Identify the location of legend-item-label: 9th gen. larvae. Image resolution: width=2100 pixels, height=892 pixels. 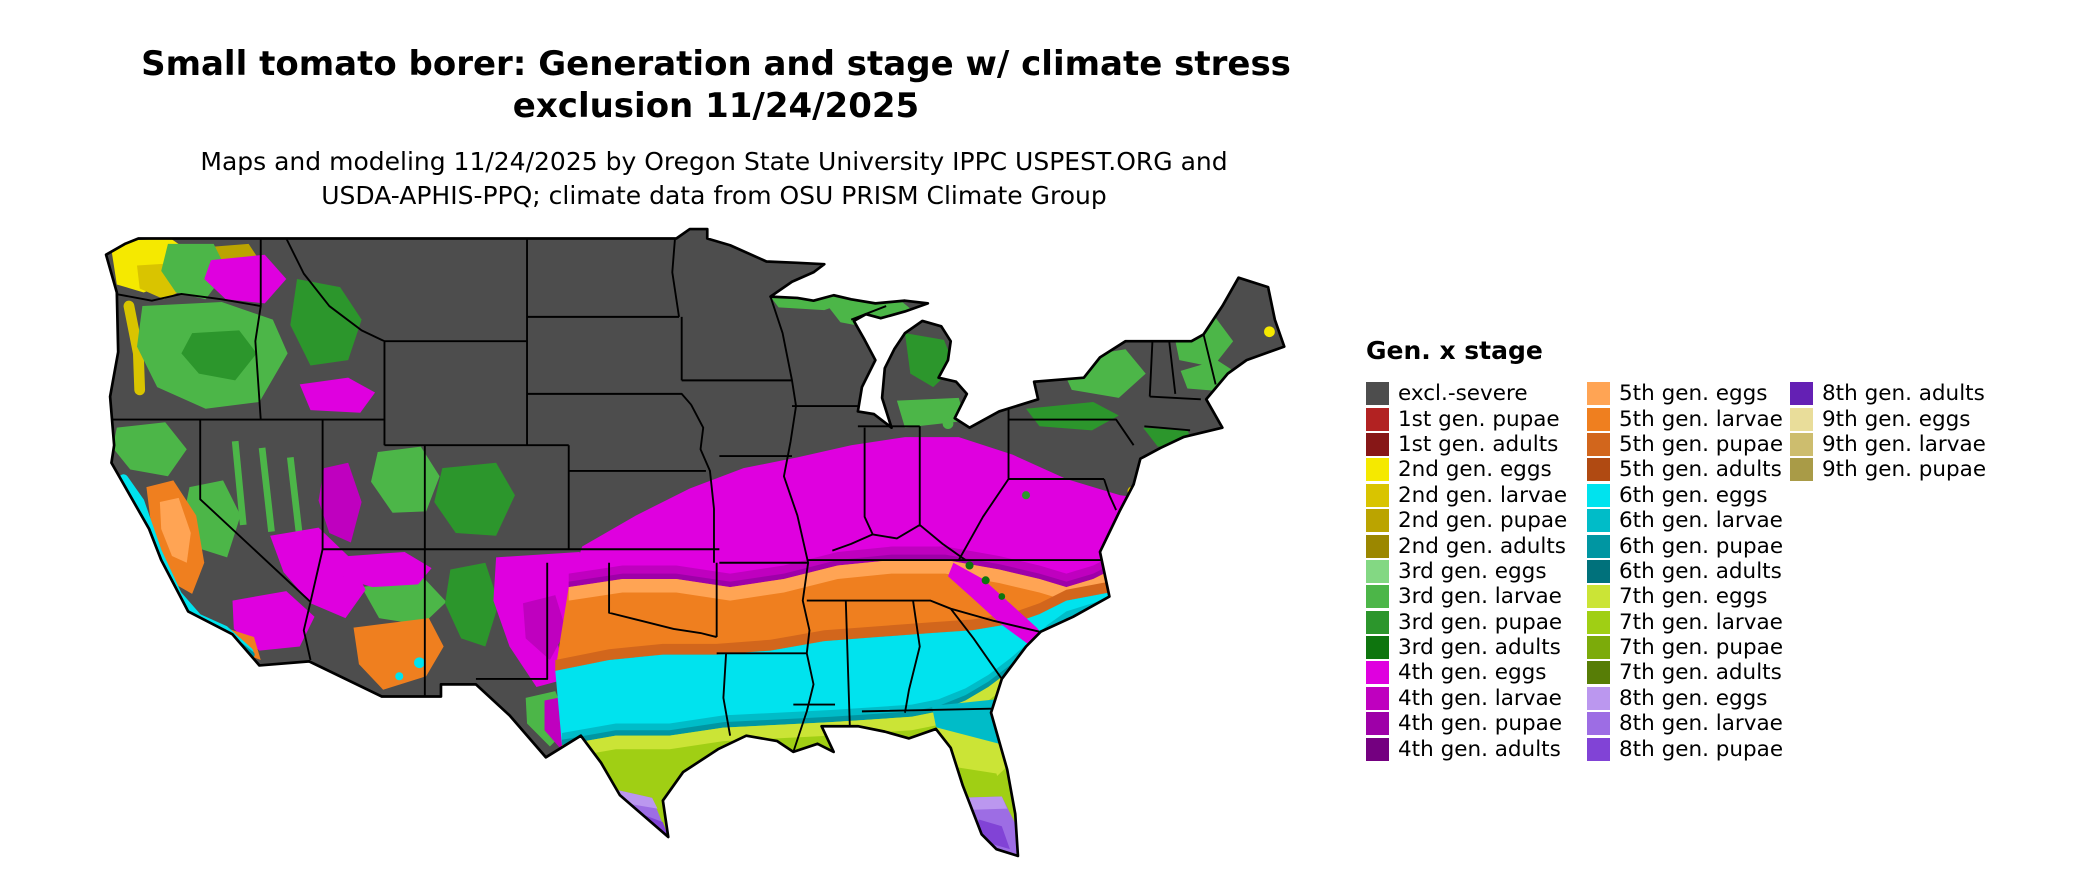
(1904, 444).